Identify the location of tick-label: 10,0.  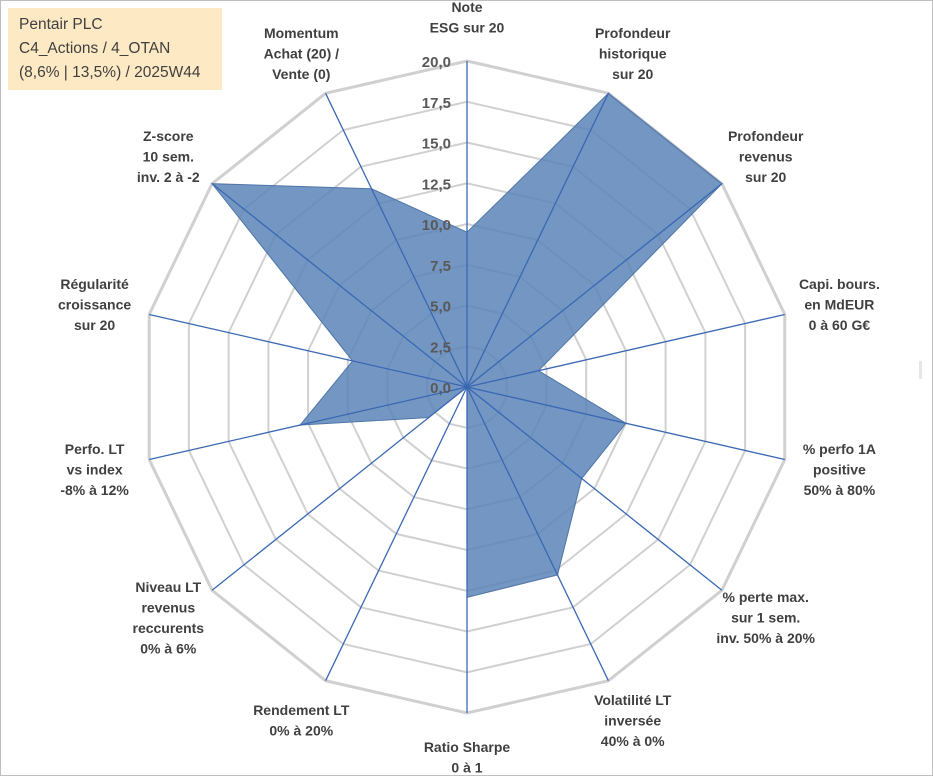
(436, 225).